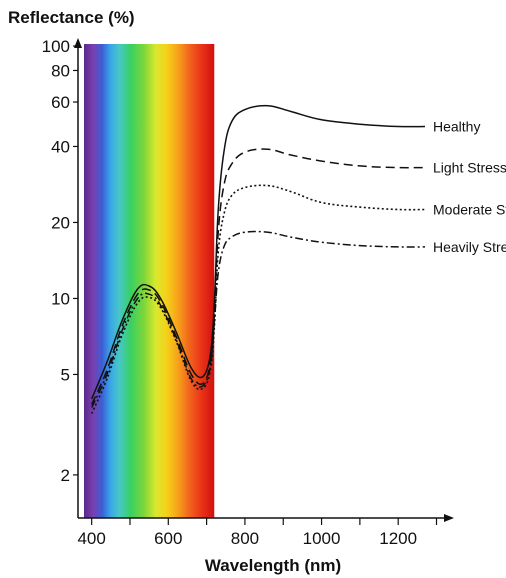 The width and height of the screenshot is (506, 578). What do you see at coordinates (60, 222) in the screenshot?
I see `y-tick-label: 20` at bounding box center [60, 222].